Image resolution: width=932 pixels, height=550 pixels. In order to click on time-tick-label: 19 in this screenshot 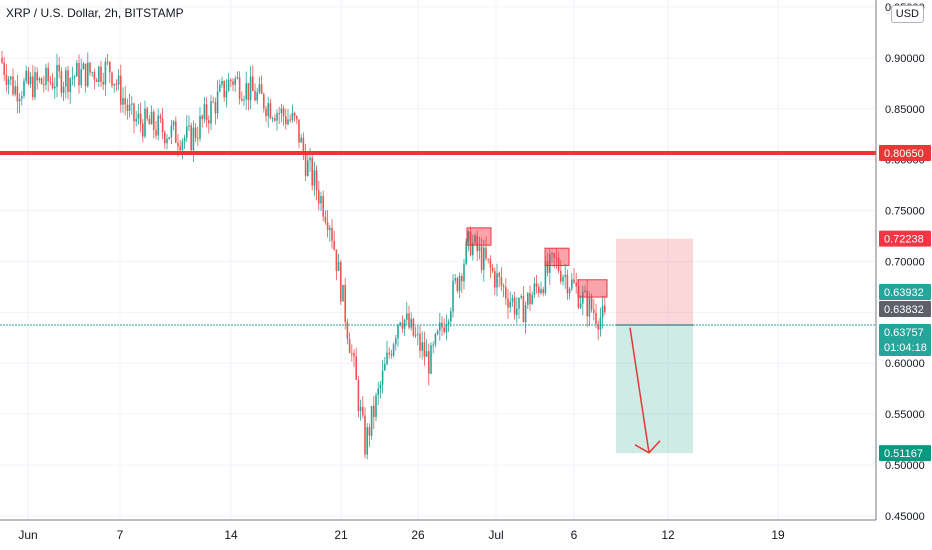, I will do `click(778, 535)`.